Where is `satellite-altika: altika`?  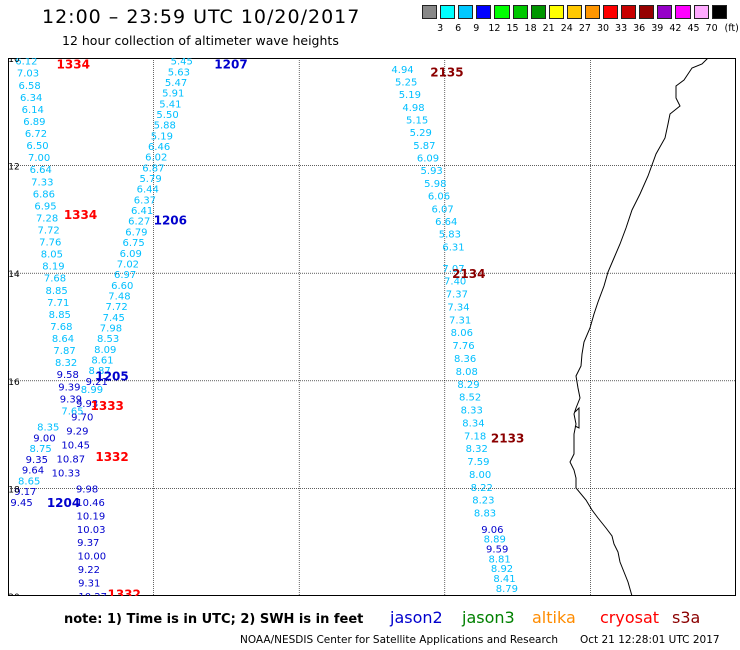
satellite-altika: altika is located at coordinates (554, 617).